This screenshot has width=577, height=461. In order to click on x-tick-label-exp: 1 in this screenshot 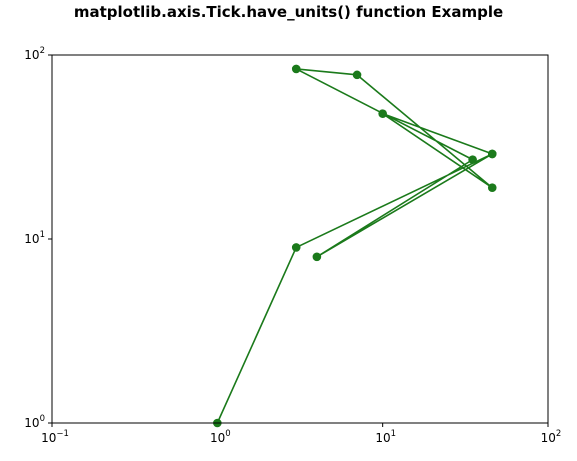, I will do `click(393, 434)`.